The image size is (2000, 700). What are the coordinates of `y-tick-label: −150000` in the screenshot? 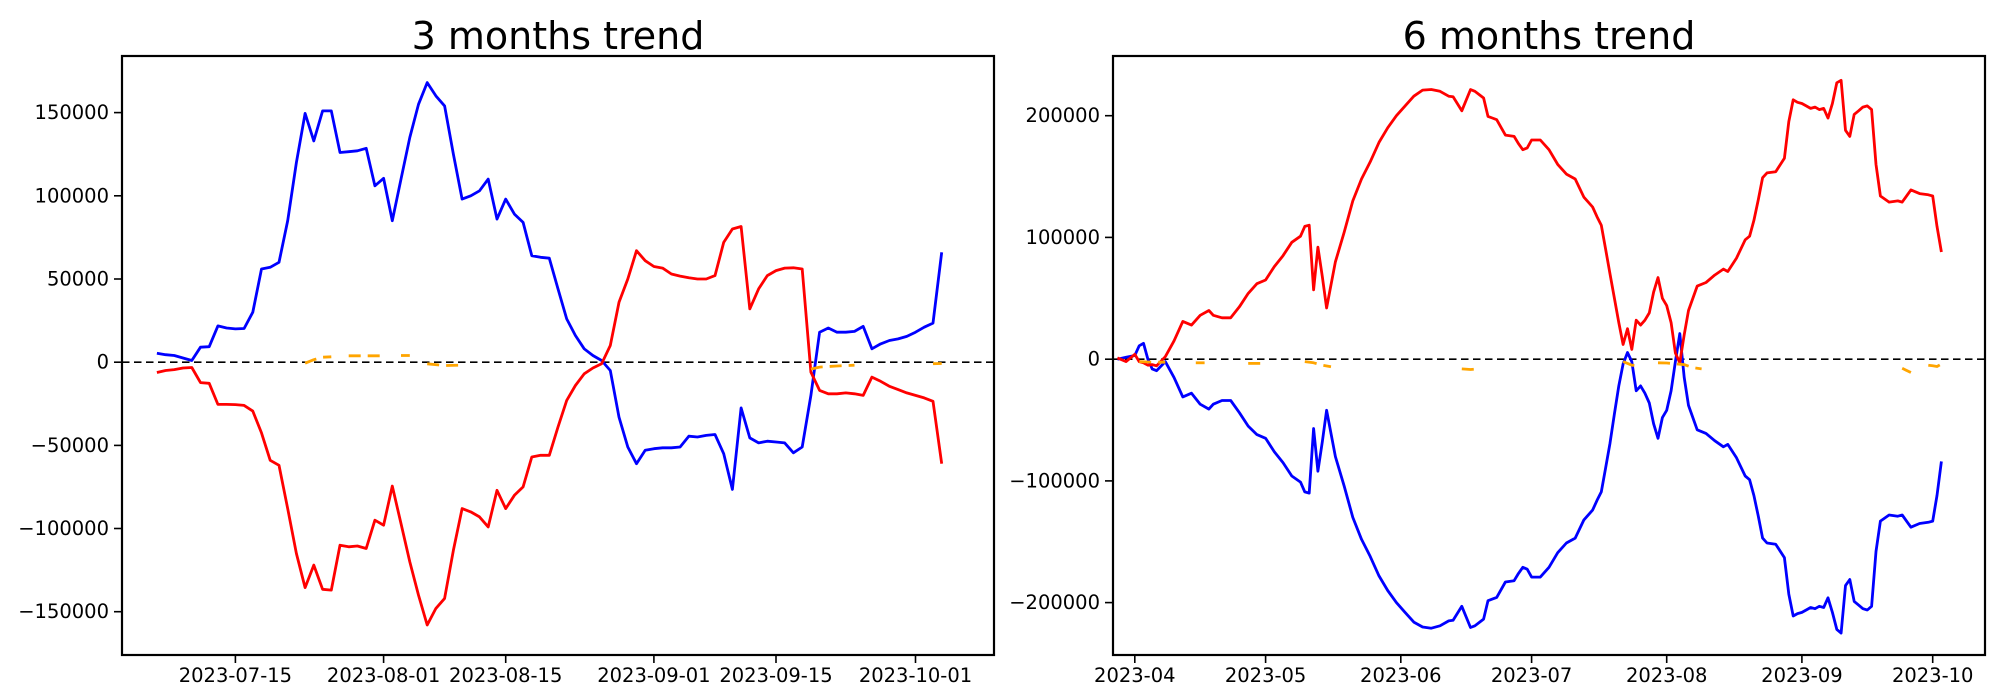 It's located at (63, 611).